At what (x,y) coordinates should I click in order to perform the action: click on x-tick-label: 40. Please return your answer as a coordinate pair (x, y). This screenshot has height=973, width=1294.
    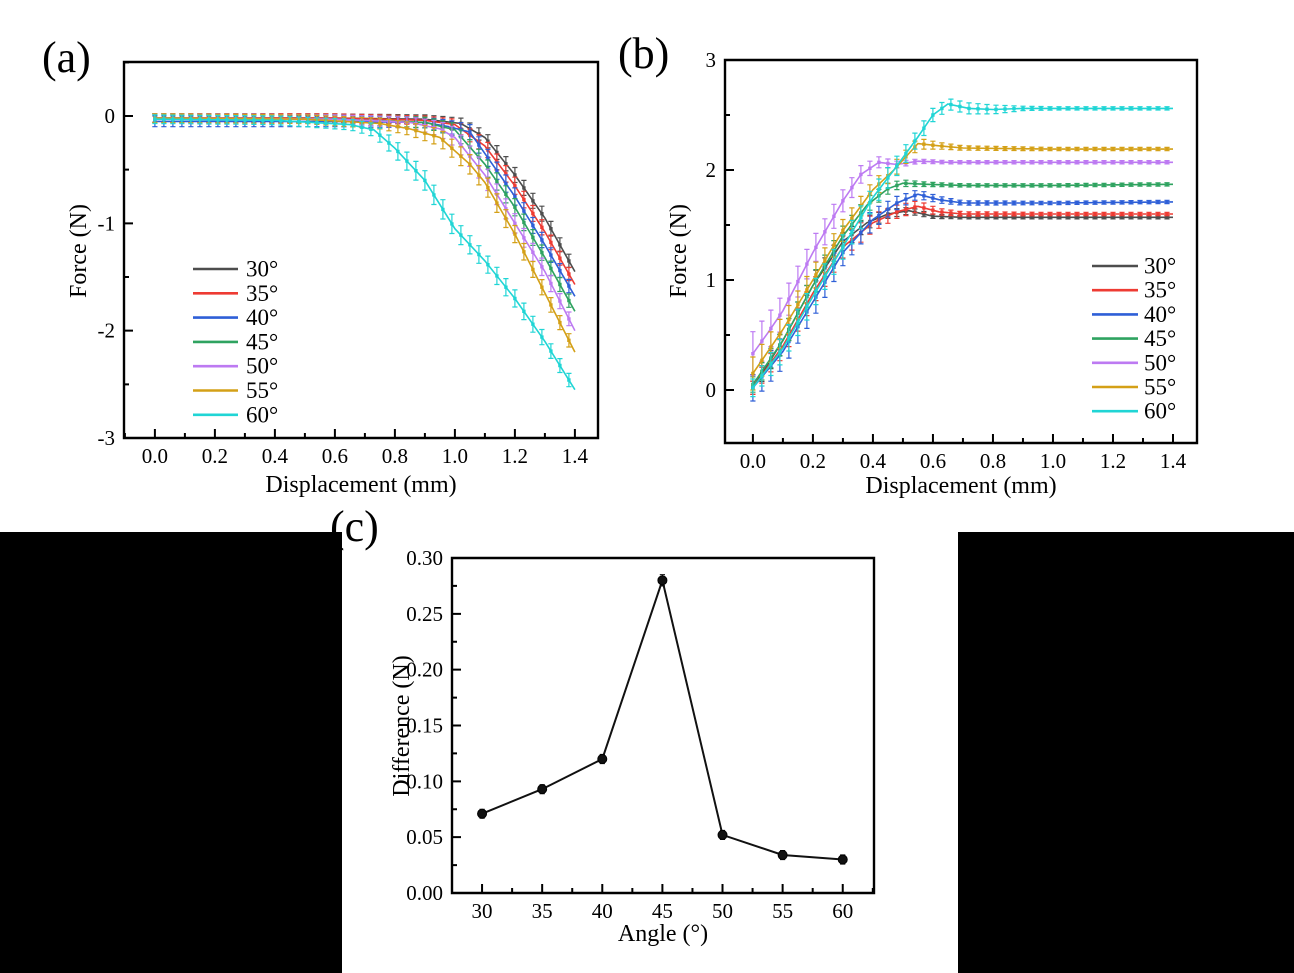
    Looking at the image, I should click on (602, 911).